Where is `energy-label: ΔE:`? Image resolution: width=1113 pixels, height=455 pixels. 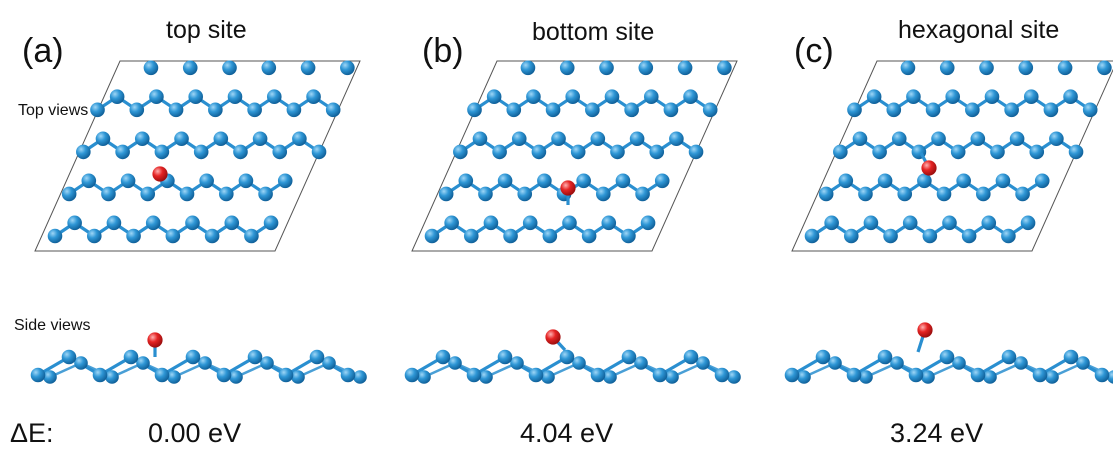 energy-label: ΔE: is located at coordinates (32, 433).